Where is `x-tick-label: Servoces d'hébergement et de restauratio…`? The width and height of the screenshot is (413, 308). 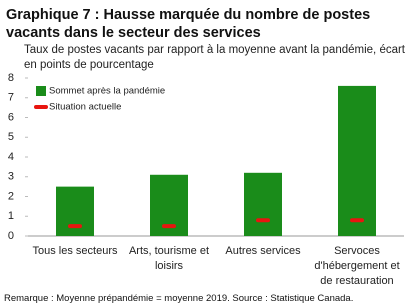 x-tick-label: Servoces d'hébergement et de restauratio… is located at coordinates (357, 266).